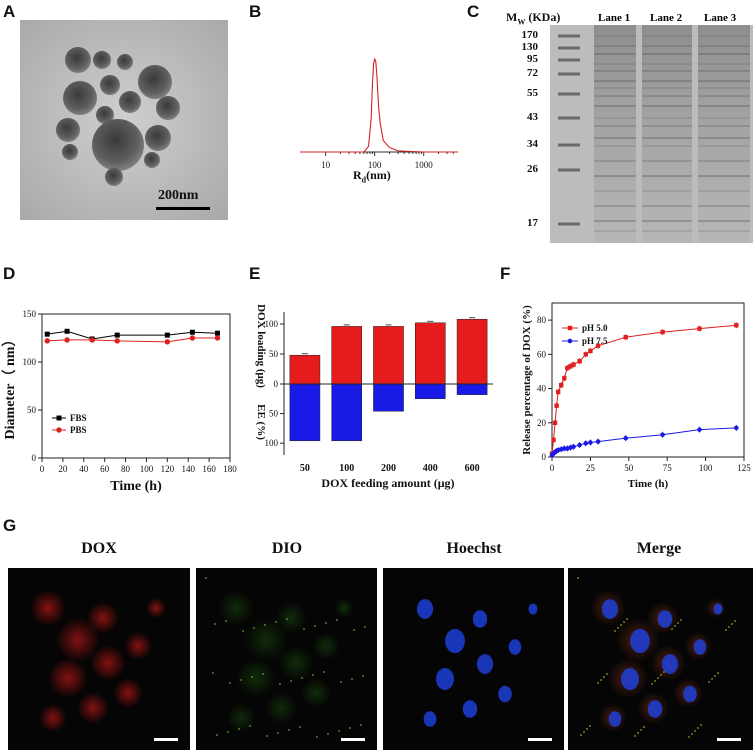  What do you see at coordinates (474, 548) in the screenshot?
I see `title-hoechst: Hoechst` at bounding box center [474, 548].